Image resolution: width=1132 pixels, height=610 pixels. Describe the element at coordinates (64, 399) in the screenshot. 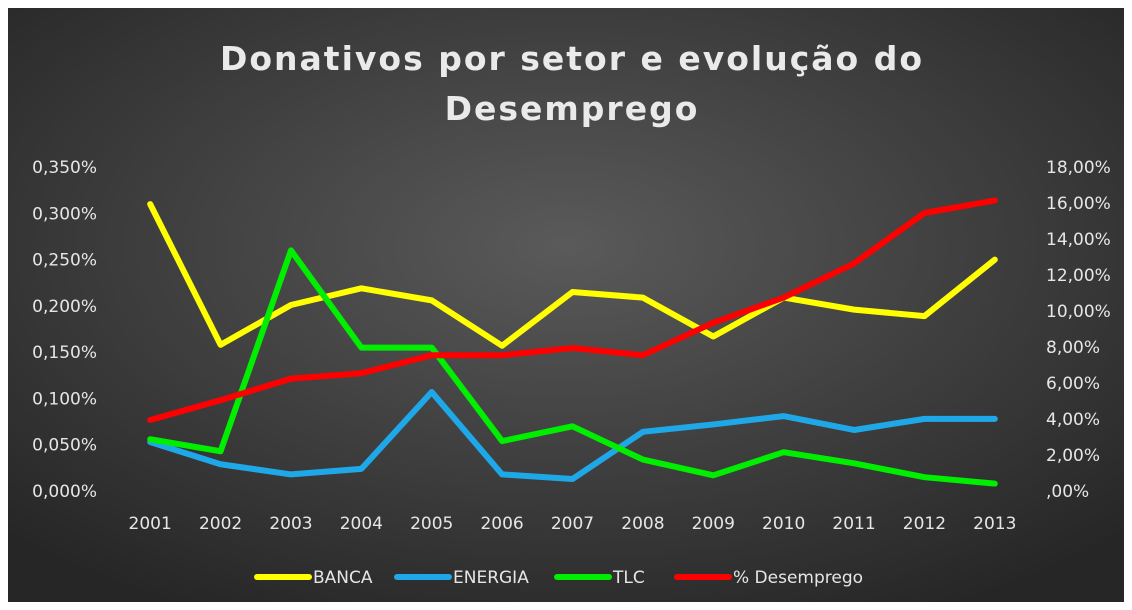

I see `y-tick-label: 0,100%` at that location.